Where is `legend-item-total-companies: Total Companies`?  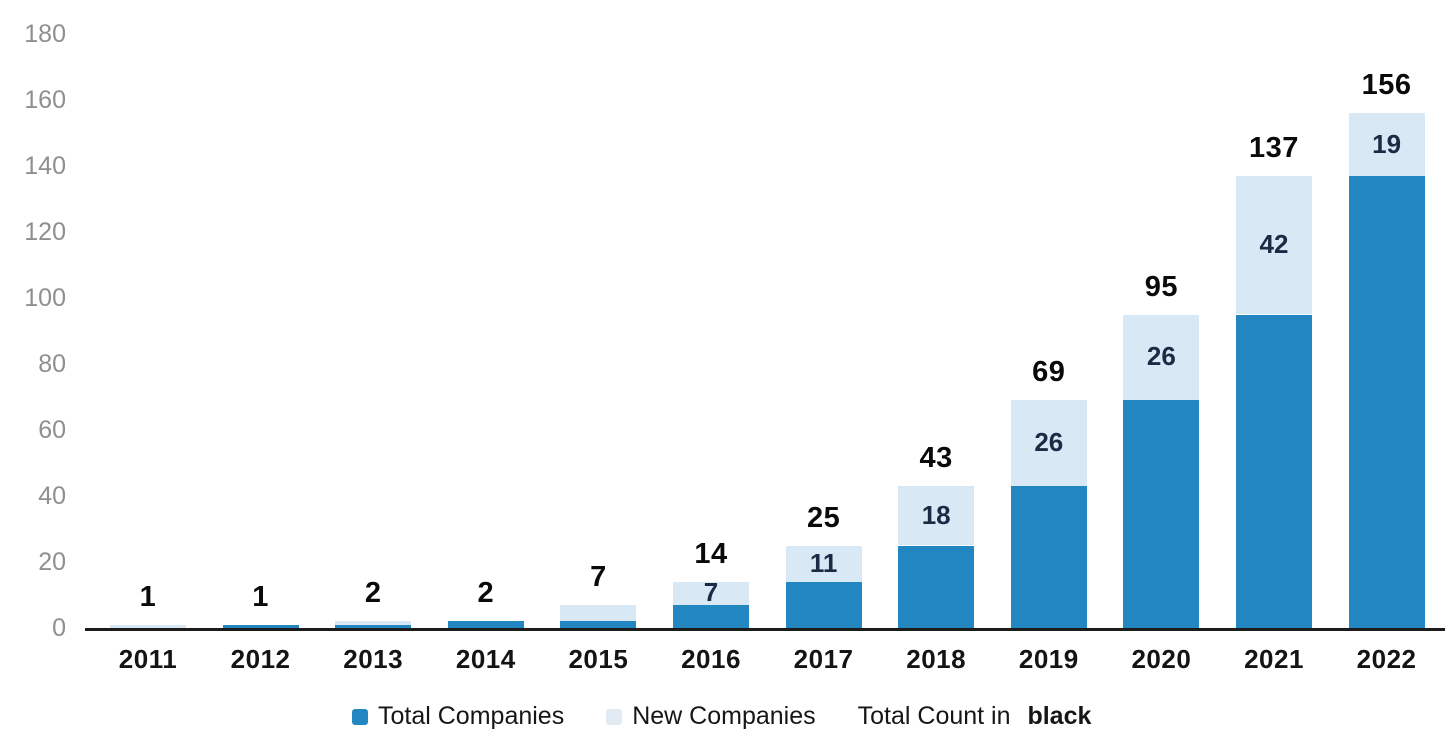 legend-item-total-companies: Total Companies is located at coordinates (458, 716).